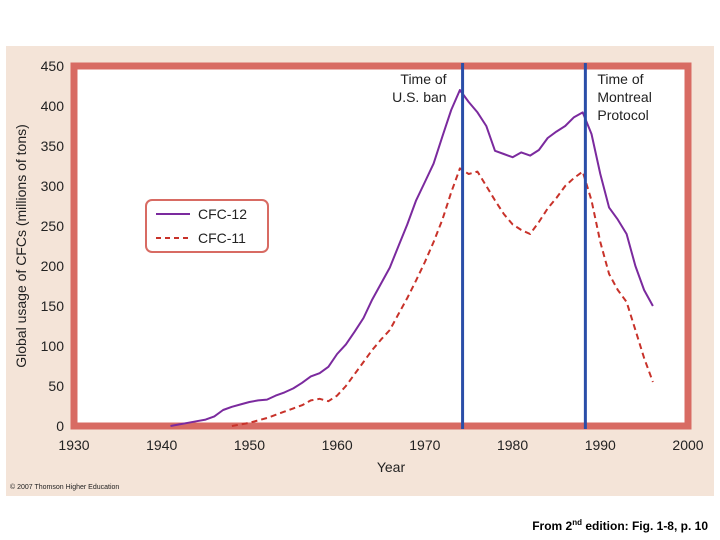 The image size is (720, 540). I want to click on caption-prefix: From 2, so click(552, 526).